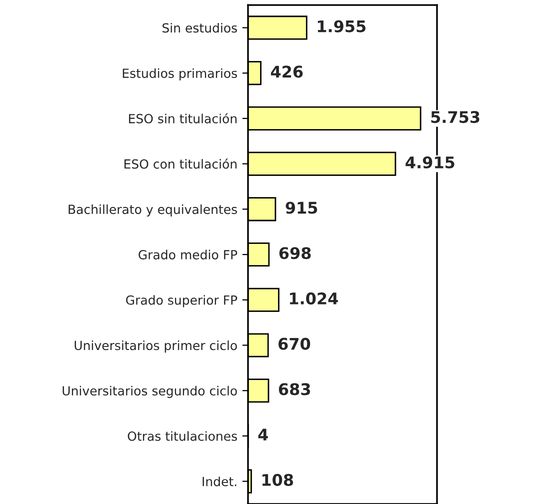 This screenshot has width=533, height=504. What do you see at coordinates (342, 26) in the screenshot?
I see `data-label: 1.955` at bounding box center [342, 26].